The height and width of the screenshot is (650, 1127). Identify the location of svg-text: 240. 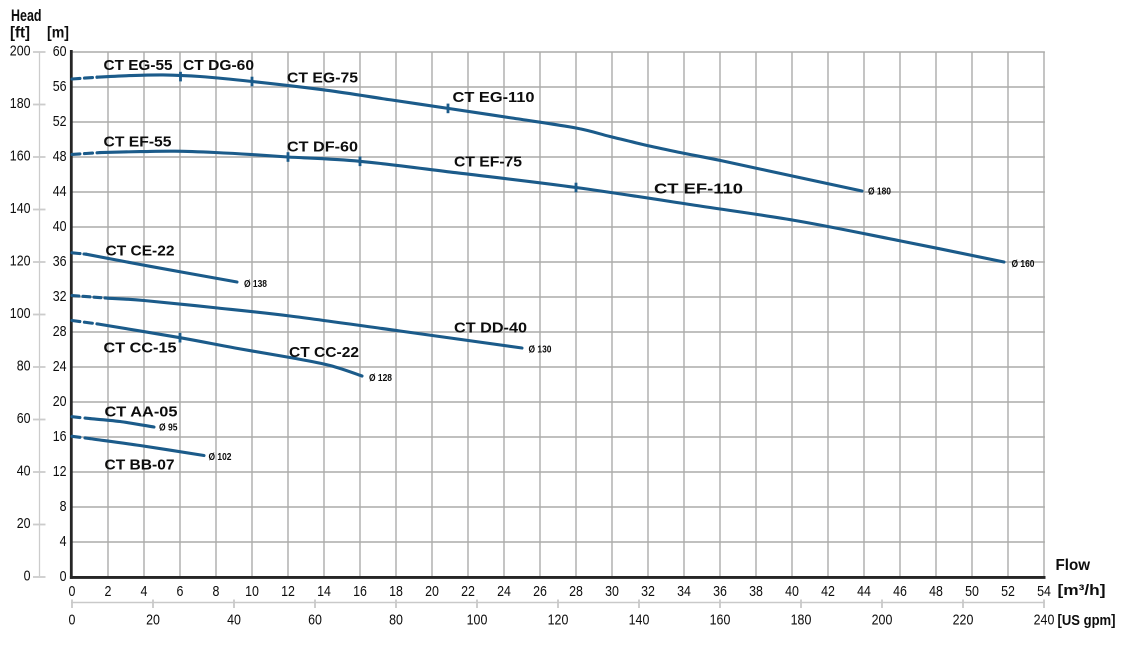
(1044, 620).